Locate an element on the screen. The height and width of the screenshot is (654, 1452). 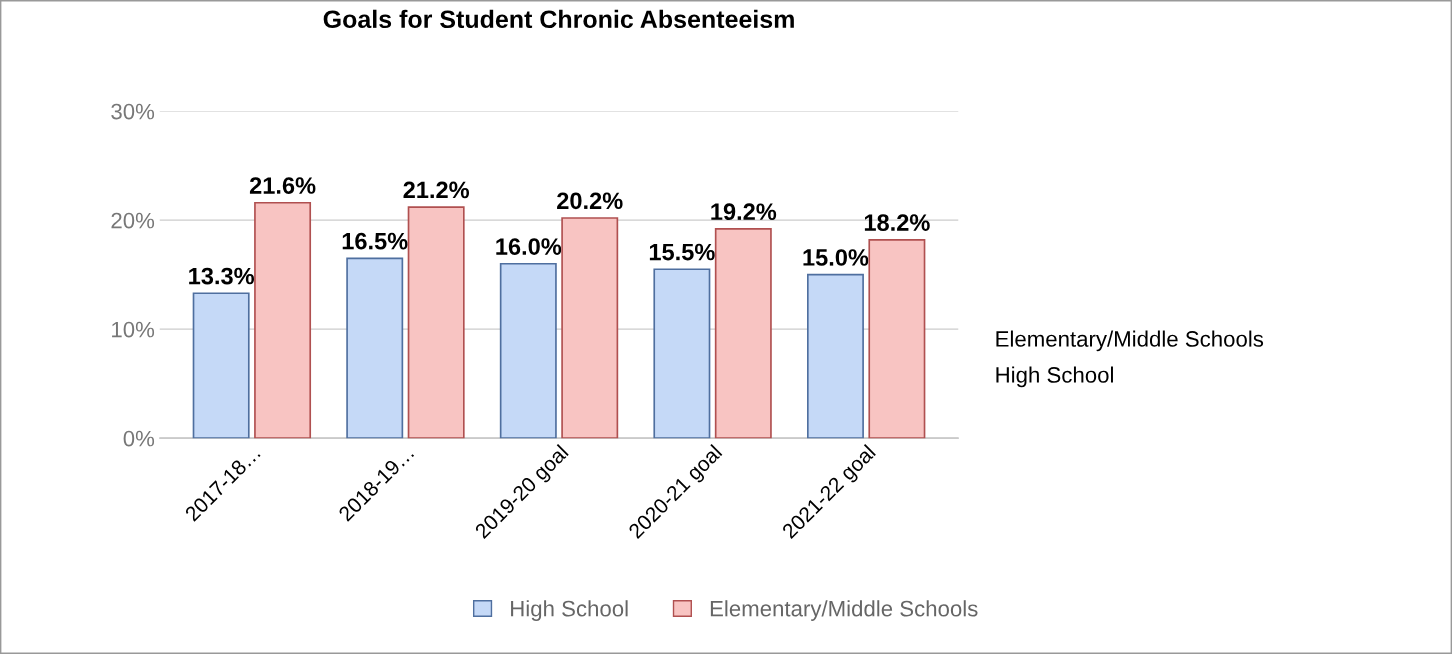
data-label: 20.2% is located at coordinates (590, 201).